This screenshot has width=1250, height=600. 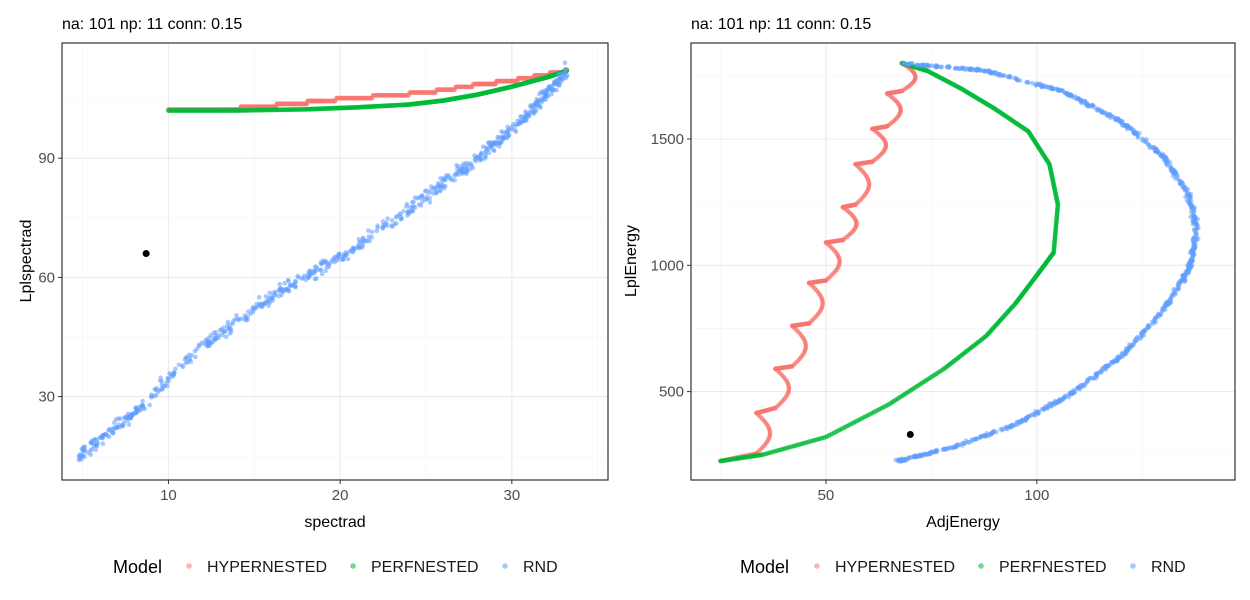 I want to click on right-legend-title: Model, so click(x=764, y=567).